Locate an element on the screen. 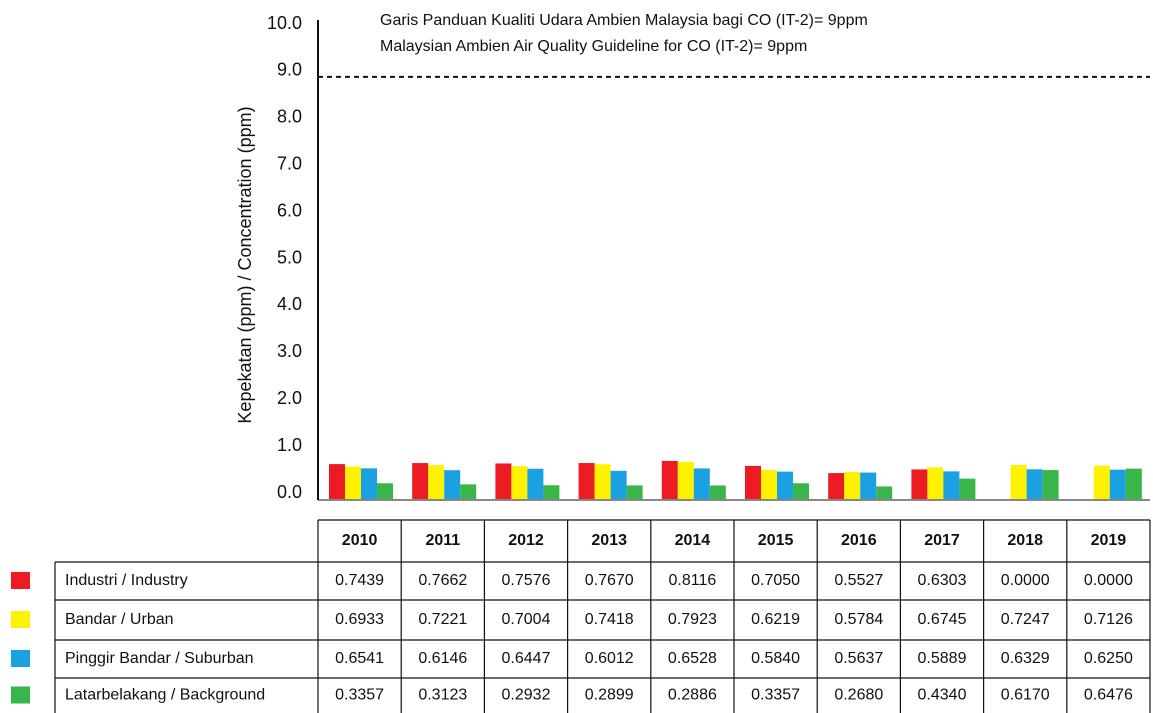 The image size is (1153, 713). y-tick-label: 1.0 is located at coordinates (289, 445).